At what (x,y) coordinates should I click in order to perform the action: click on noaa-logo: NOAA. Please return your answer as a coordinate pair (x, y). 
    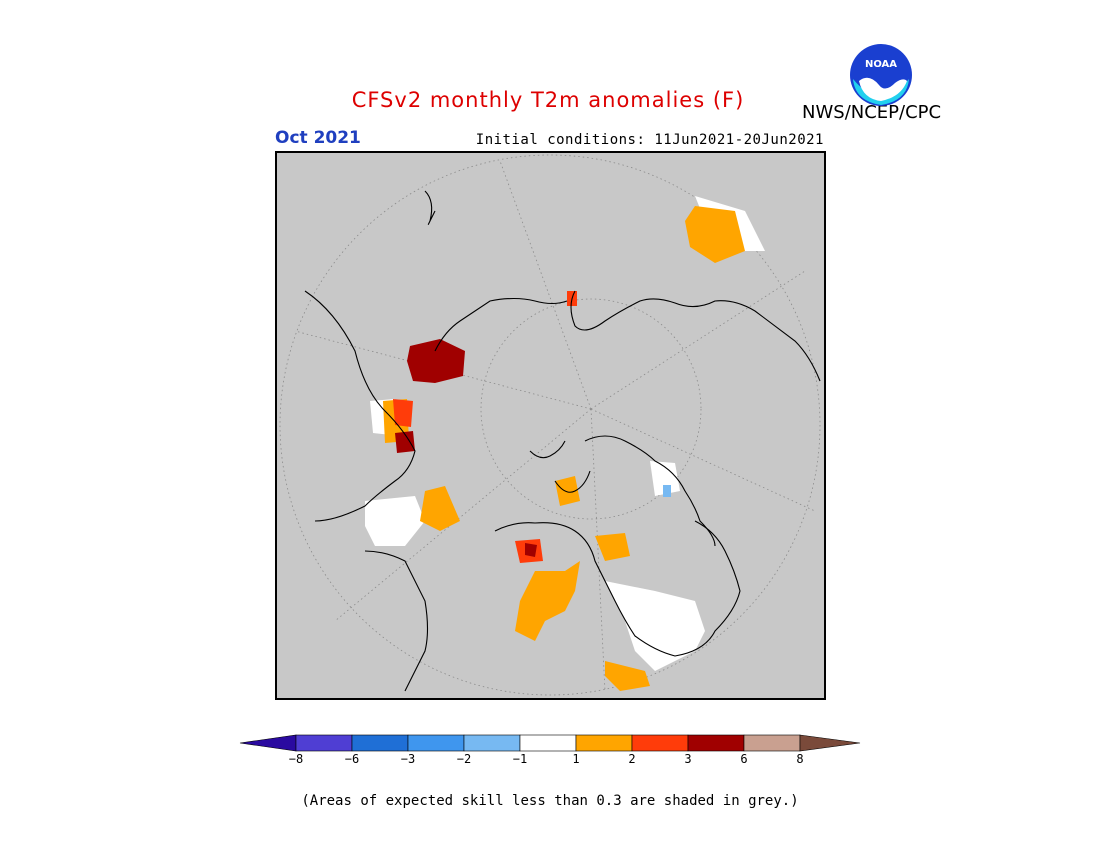
    Looking at the image, I should click on (881, 75).